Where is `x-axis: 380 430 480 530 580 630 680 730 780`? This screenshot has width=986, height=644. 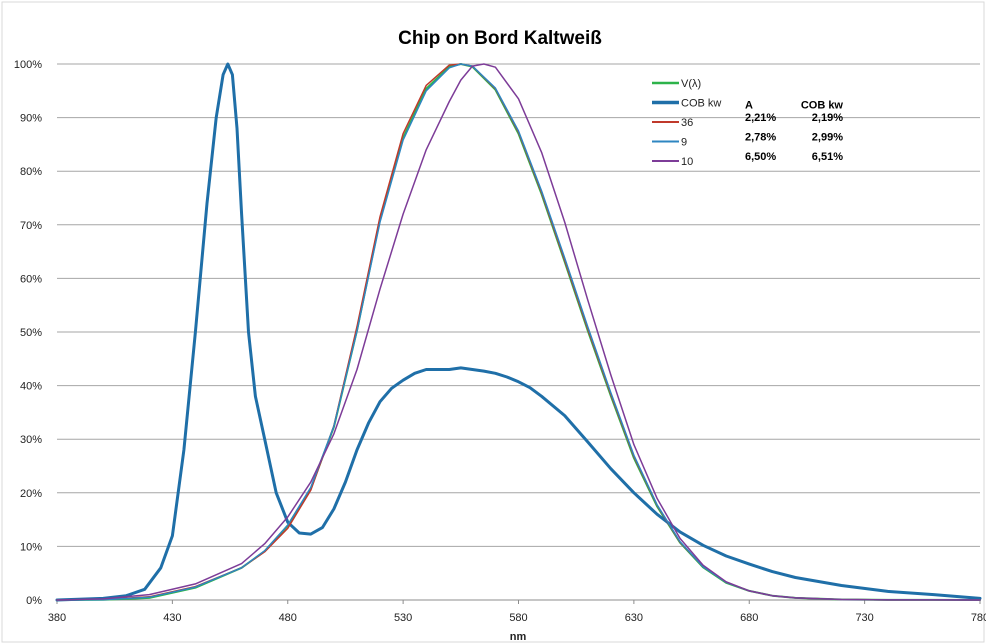
x-axis: 380 430 480 530 580 630 680 730 780 is located at coordinates (517, 612).